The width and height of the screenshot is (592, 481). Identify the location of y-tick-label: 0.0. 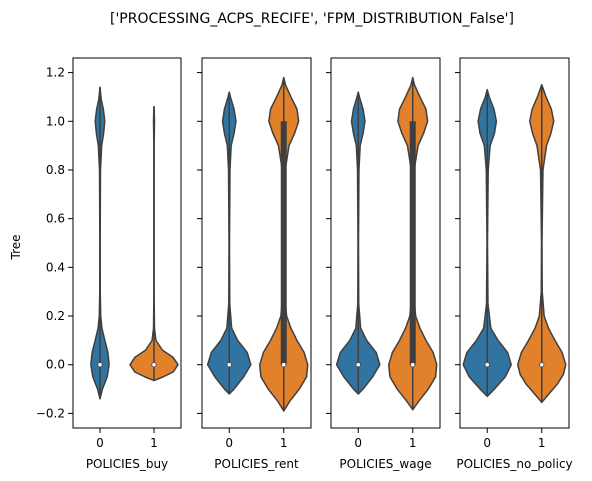
(55, 365).